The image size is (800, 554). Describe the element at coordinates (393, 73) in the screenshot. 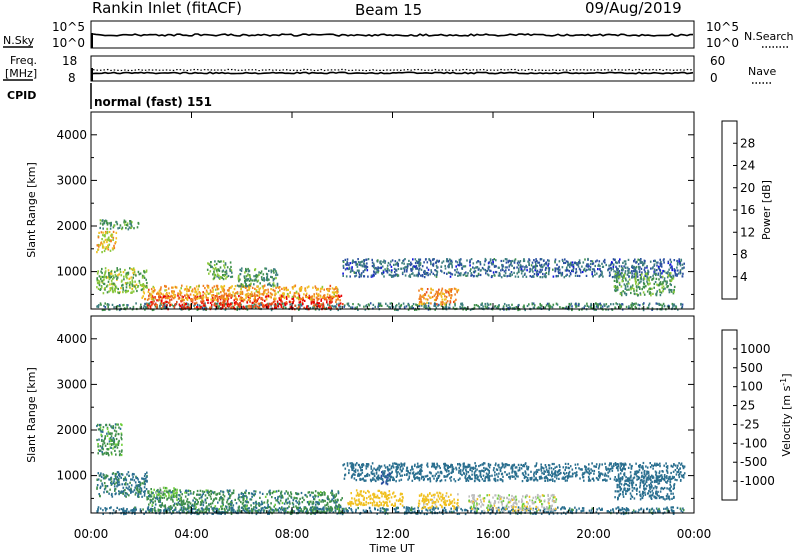

I see `freq-trace` at that location.